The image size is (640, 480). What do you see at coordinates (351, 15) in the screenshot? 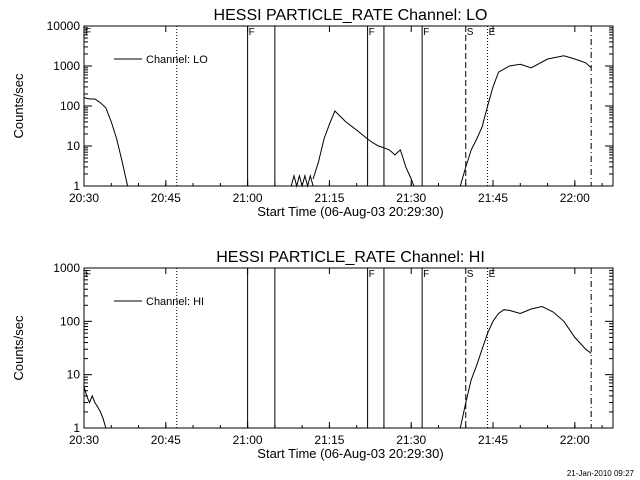
I see `chart-title: HESSI PARTICLE_RATE Channel: LO` at bounding box center [351, 15].